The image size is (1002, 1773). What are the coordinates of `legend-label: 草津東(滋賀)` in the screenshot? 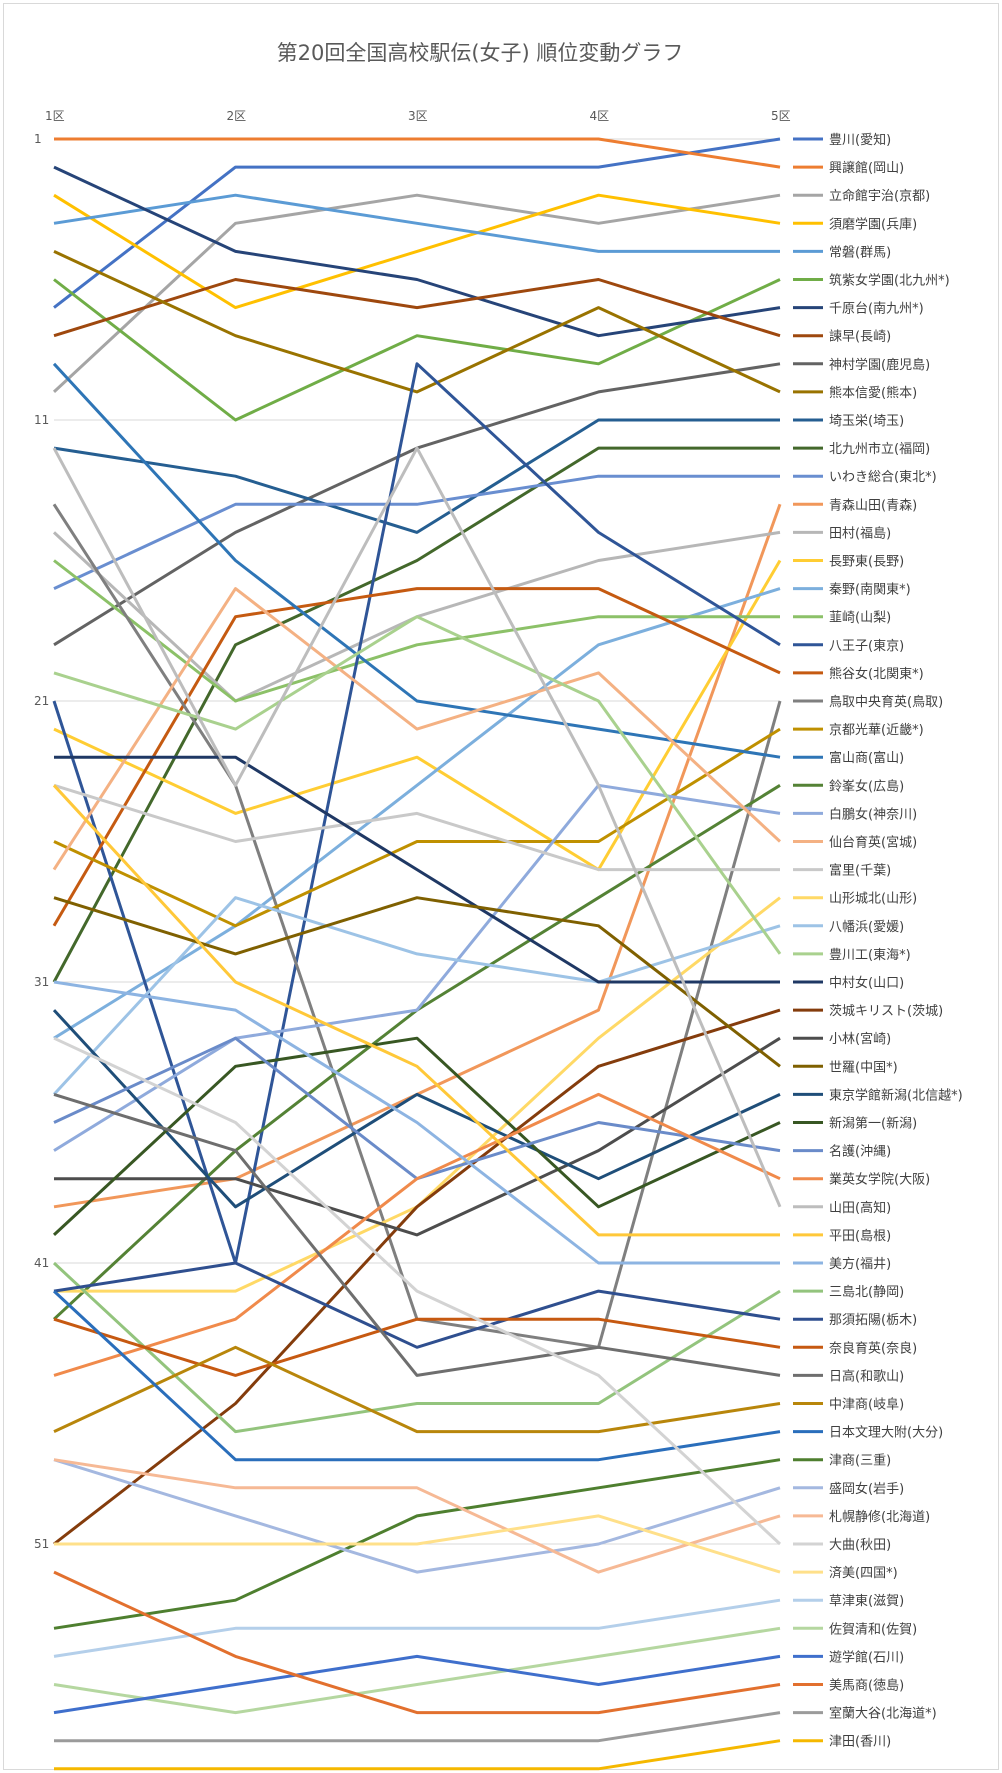 It's located at (866, 1601).